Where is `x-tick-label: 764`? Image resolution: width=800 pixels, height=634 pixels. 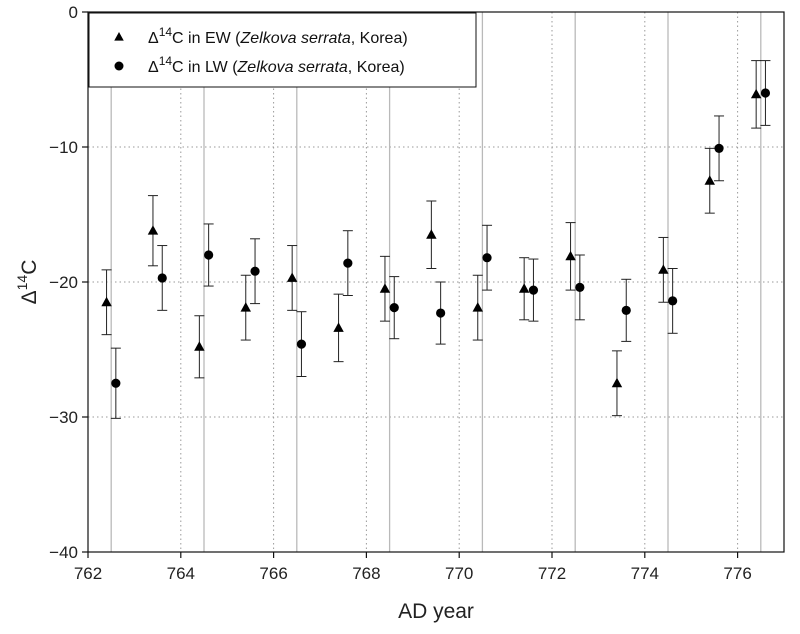
x-tick-label: 764 is located at coordinates (181, 573).